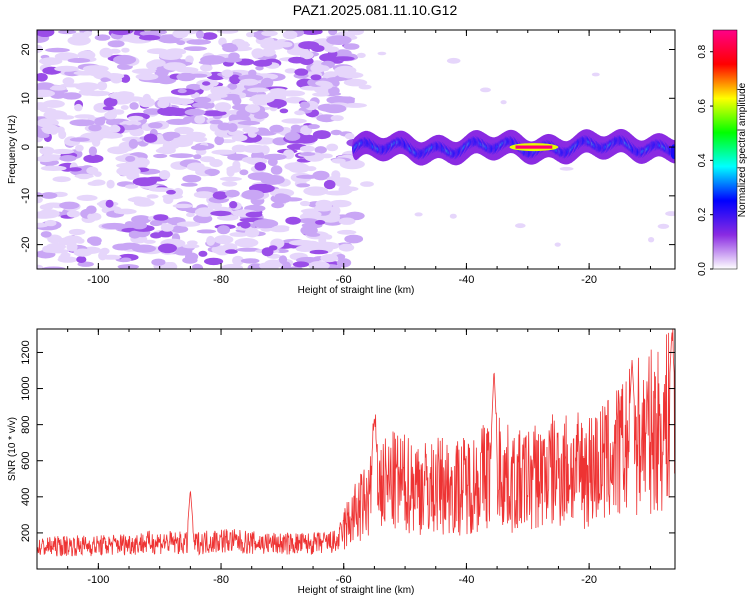 This screenshot has height=600, width=750. What do you see at coordinates (702, 214) in the screenshot?
I see `colorbar-tick-label: 0.2` at bounding box center [702, 214].